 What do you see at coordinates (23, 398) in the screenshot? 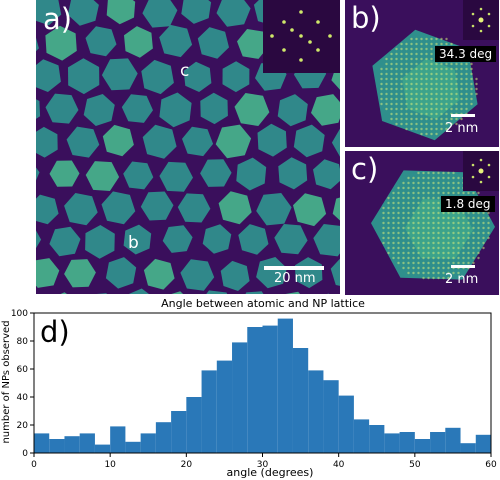
I see `y-tick-label: 40` at bounding box center [23, 398].